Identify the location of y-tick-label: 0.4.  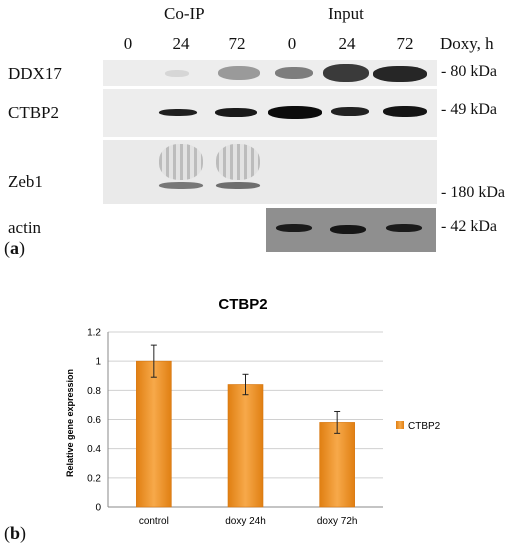
(94, 449).